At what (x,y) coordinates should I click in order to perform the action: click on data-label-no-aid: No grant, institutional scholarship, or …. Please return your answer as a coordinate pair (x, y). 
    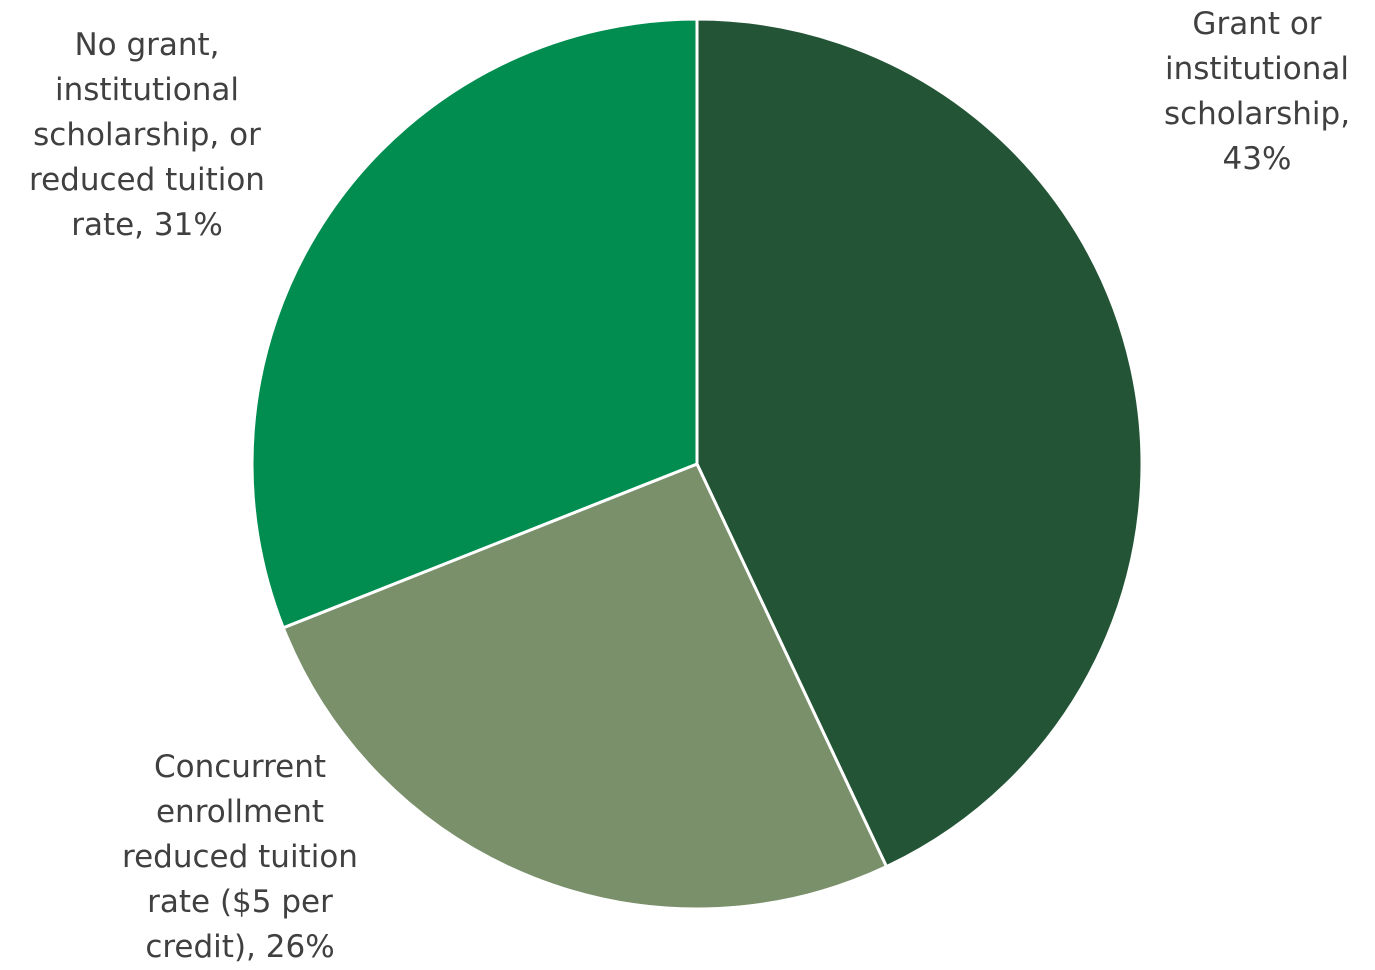
    Looking at the image, I should click on (147, 135).